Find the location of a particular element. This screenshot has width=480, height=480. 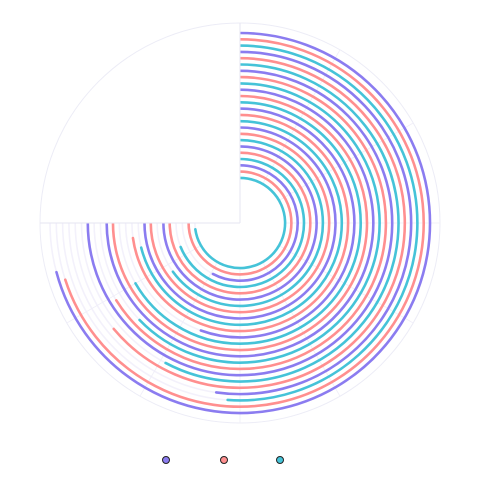

legend is located at coordinates (223, 460).